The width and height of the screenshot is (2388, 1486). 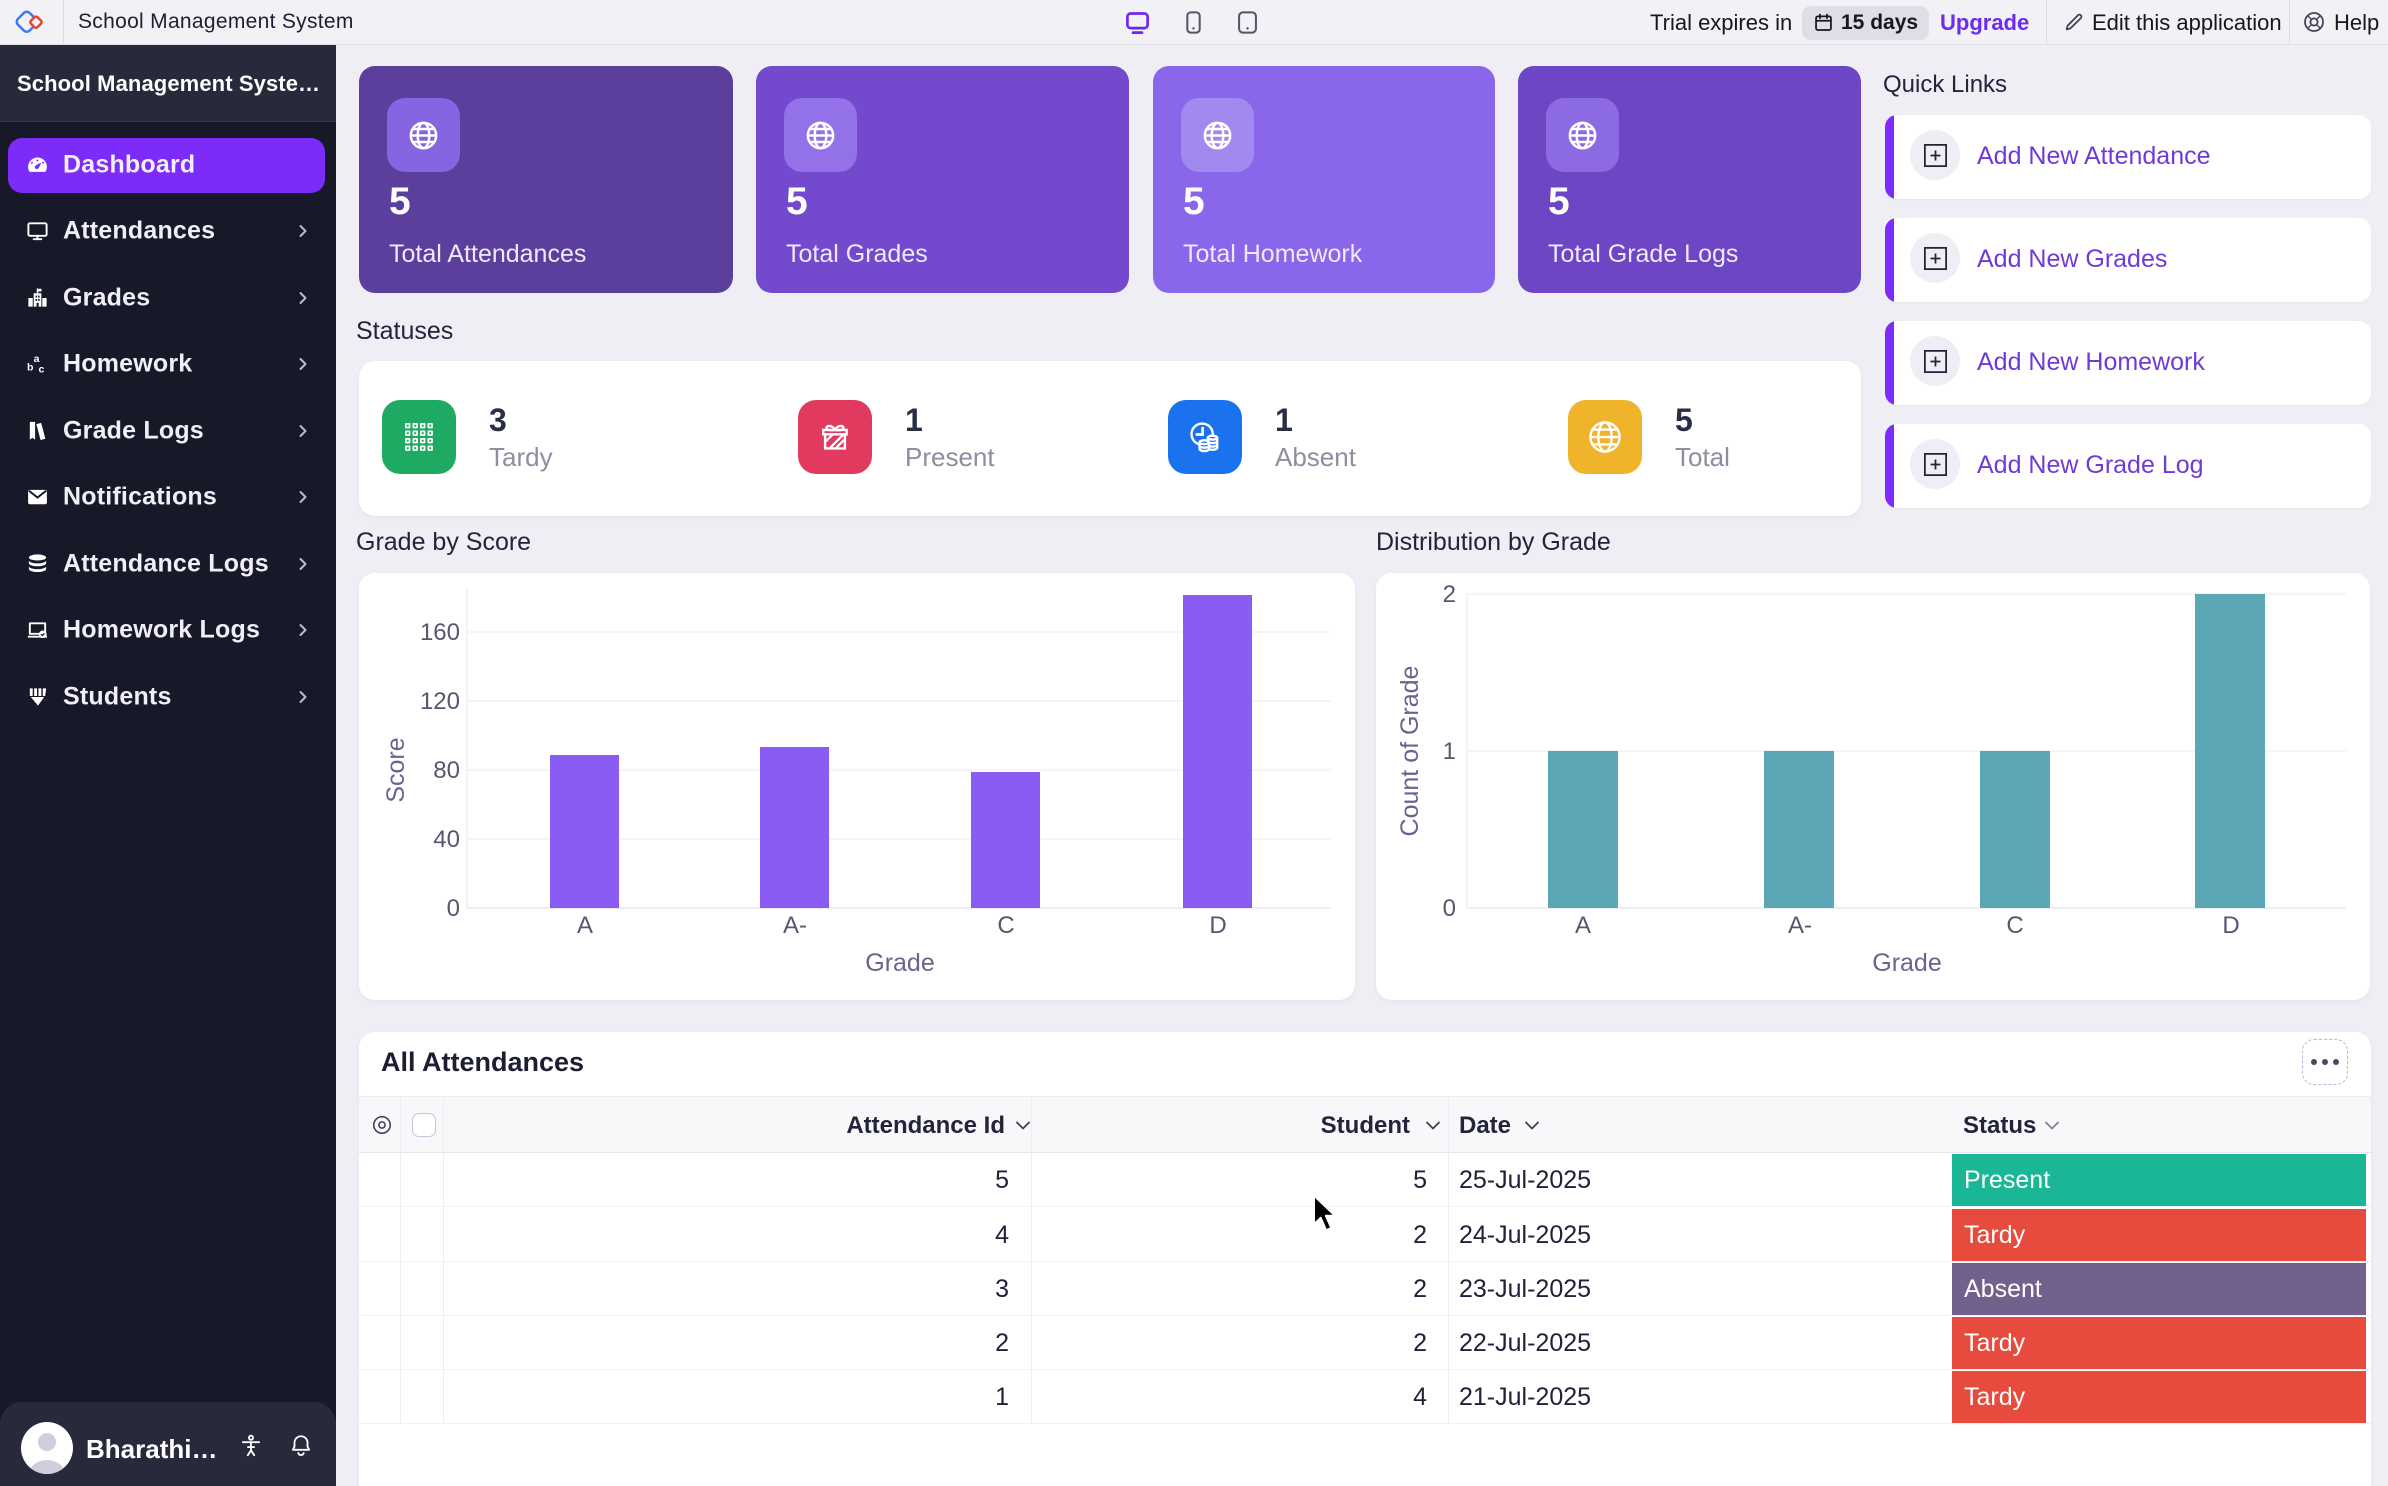 I want to click on svg-text: 160, so click(x=440, y=632).